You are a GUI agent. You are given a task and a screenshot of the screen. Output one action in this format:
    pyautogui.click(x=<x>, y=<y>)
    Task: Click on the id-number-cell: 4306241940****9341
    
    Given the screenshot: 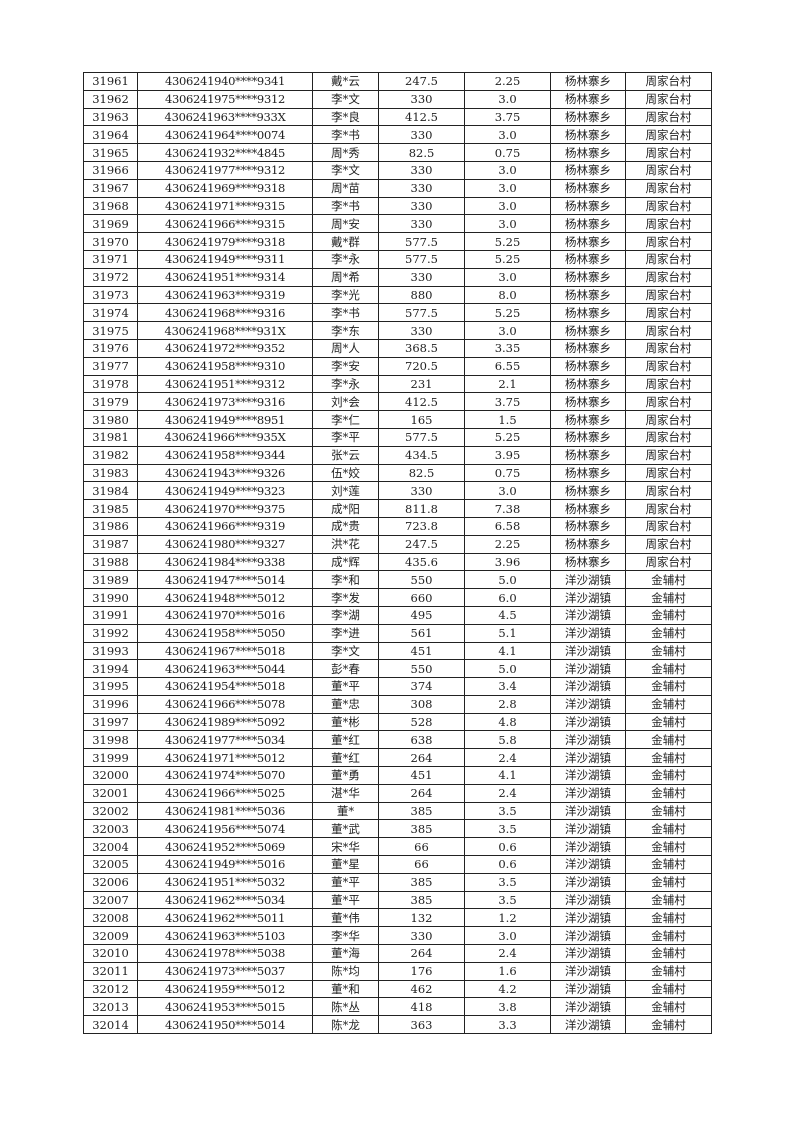 What is the action you would take?
    pyautogui.click(x=225, y=81)
    